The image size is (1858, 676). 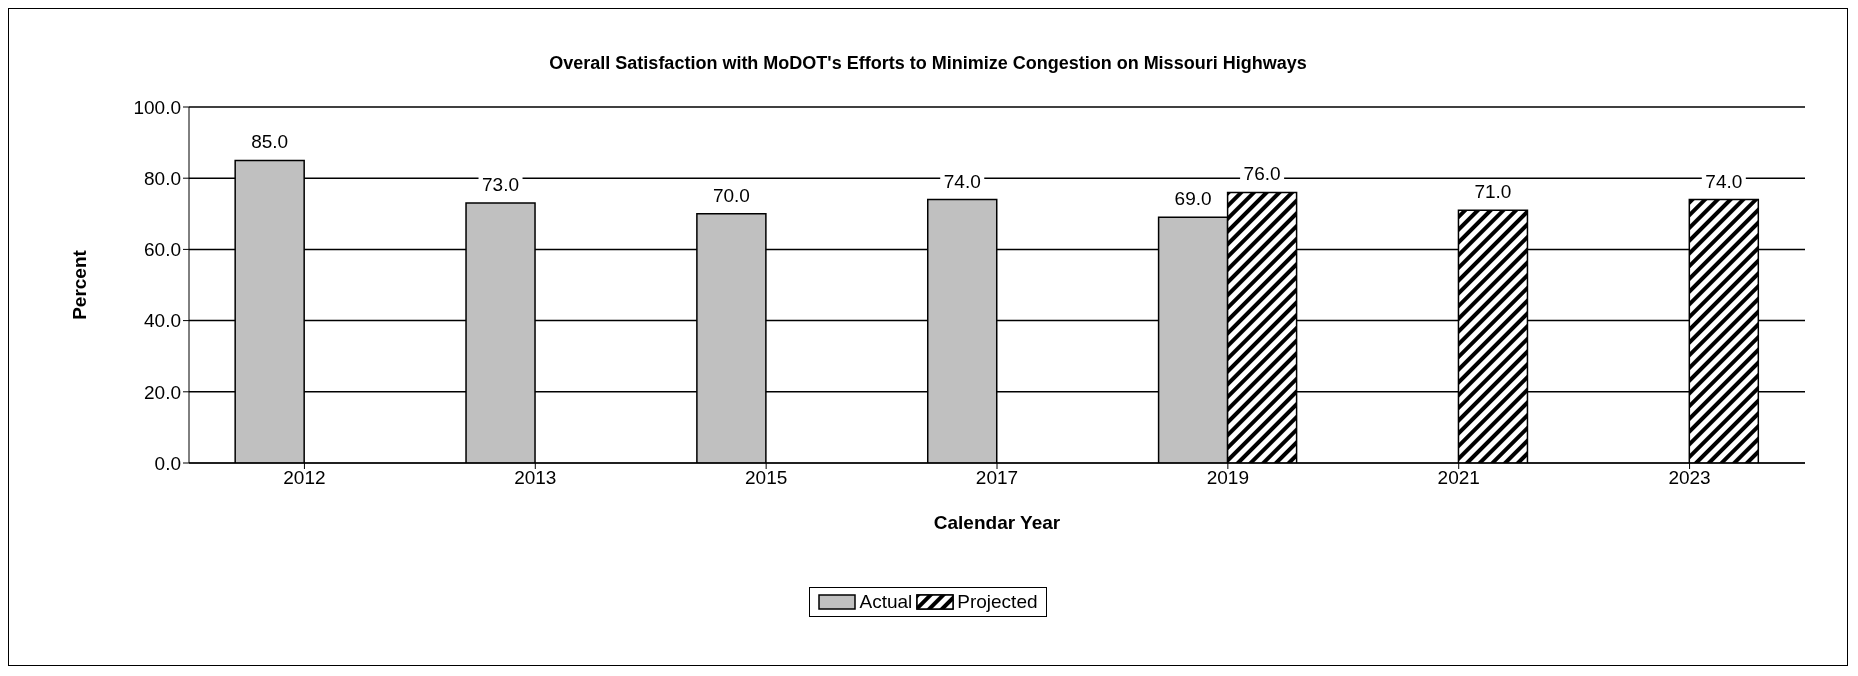 I want to click on legend-label: Actual, so click(x=886, y=602).